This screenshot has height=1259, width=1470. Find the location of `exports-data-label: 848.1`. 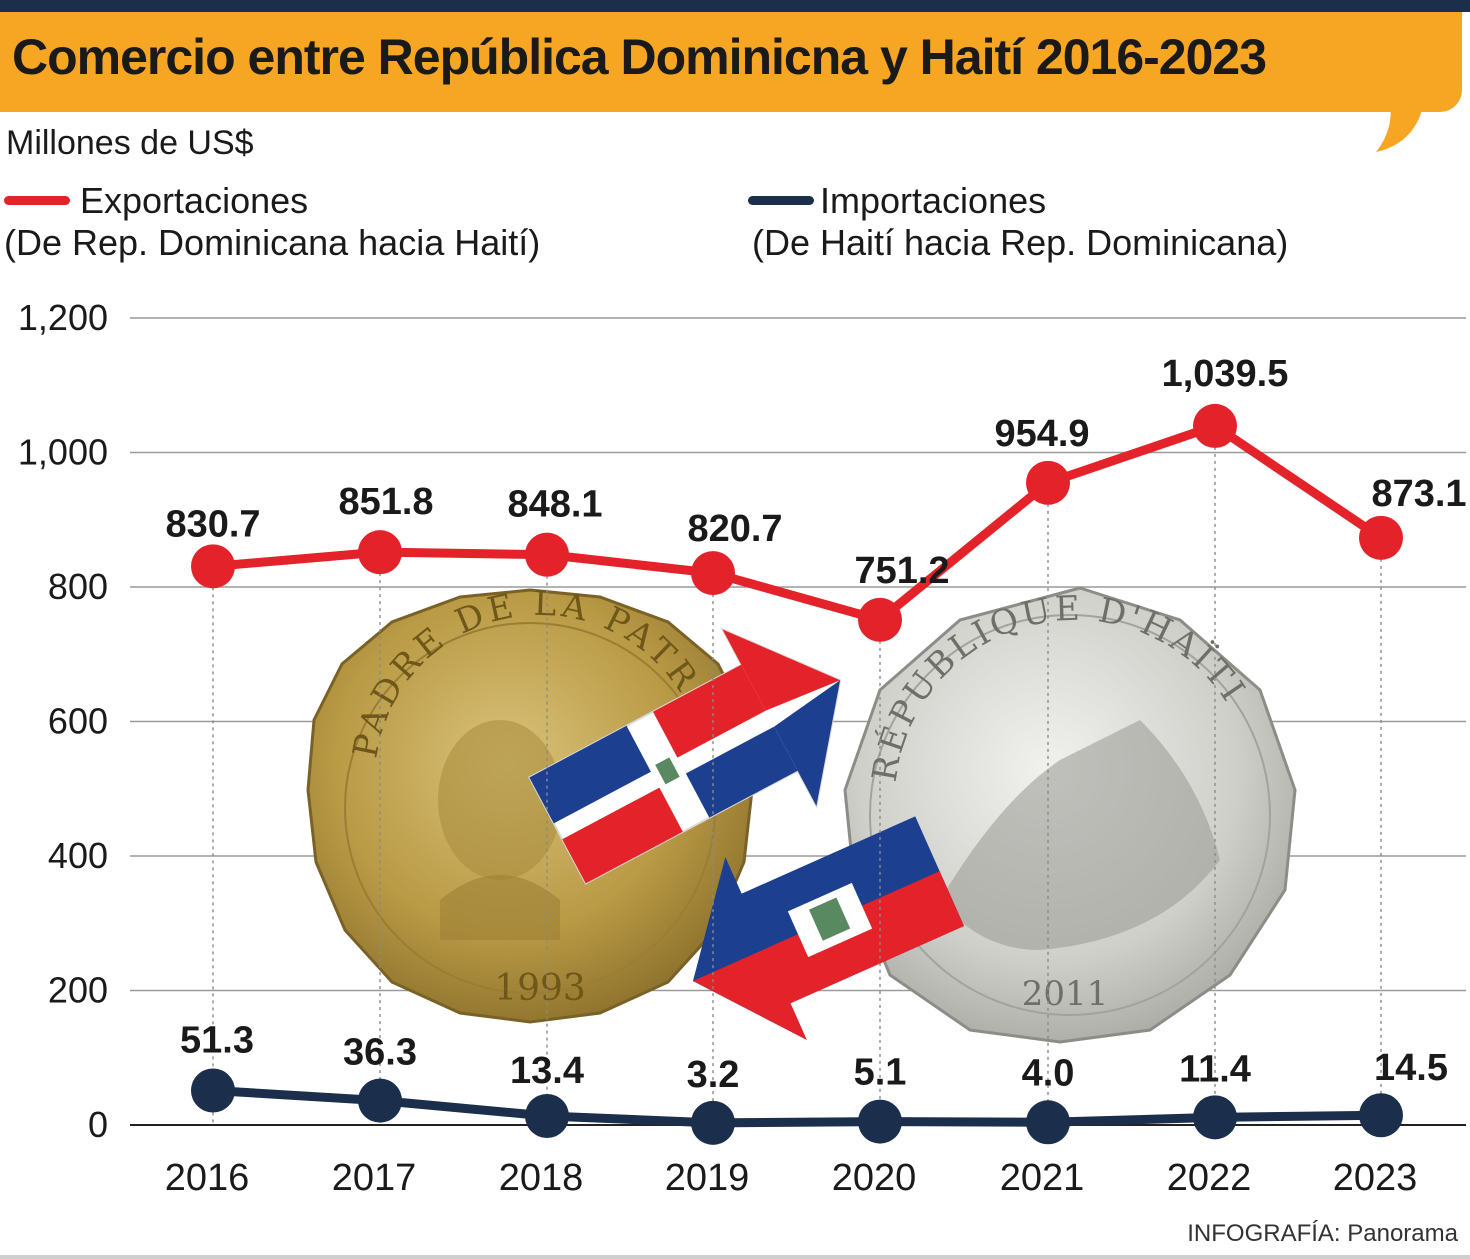

exports-data-label: 848.1 is located at coordinates (554, 505).